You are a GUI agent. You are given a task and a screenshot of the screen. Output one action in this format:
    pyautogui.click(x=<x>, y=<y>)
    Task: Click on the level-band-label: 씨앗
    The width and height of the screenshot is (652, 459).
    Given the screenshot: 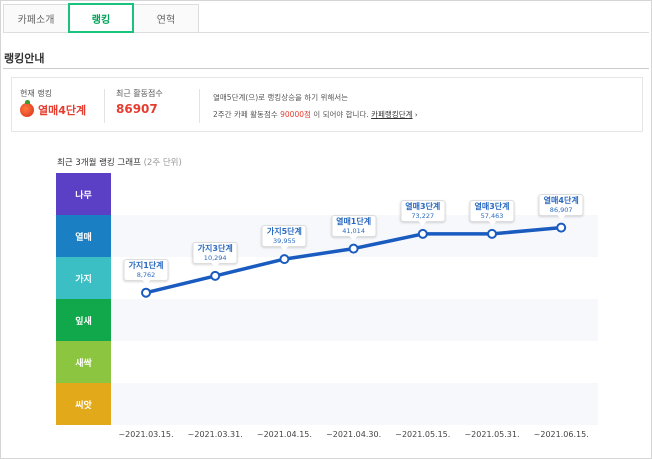 What is the action you would take?
    pyautogui.click(x=83, y=404)
    